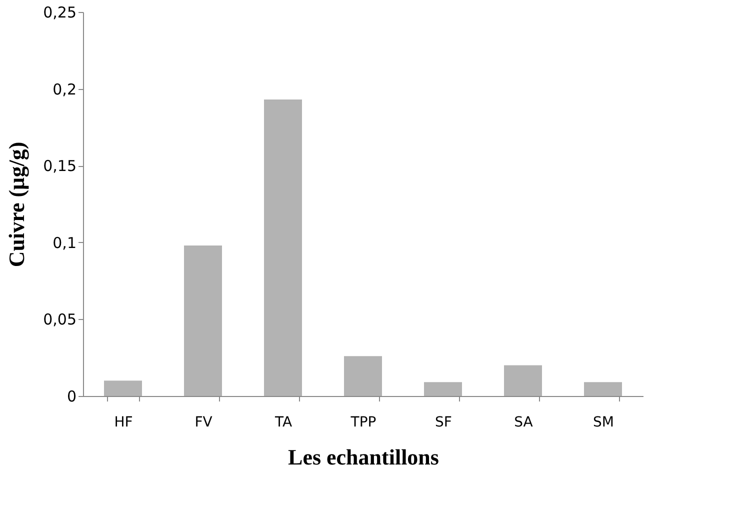 The height and width of the screenshot is (510, 731). I want to click on x-tick-label: TPP, so click(363, 422).